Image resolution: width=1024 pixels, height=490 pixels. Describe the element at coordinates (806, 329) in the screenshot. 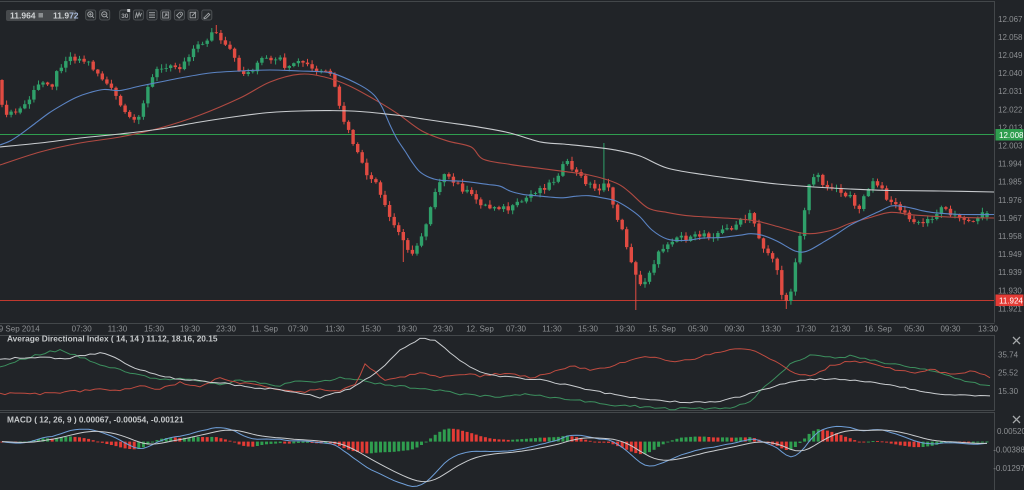

I see `svg-text: 17:30` at that location.